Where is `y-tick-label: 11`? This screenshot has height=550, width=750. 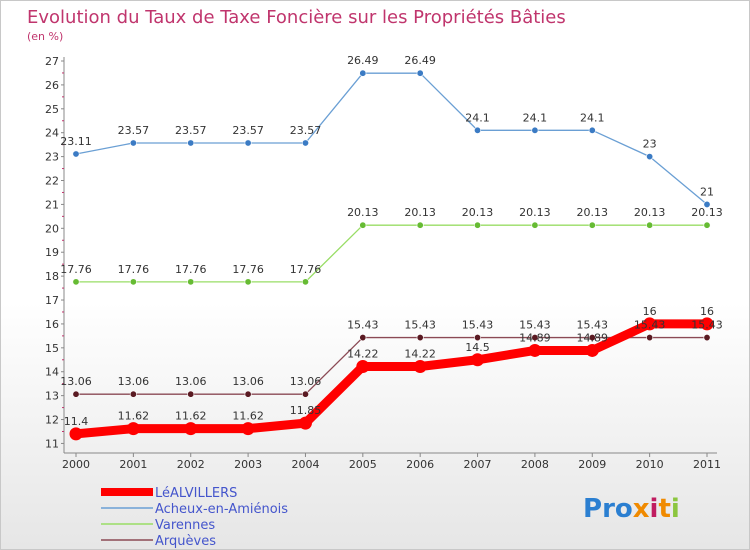
y-tick-label: 11 is located at coordinates (52, 443).